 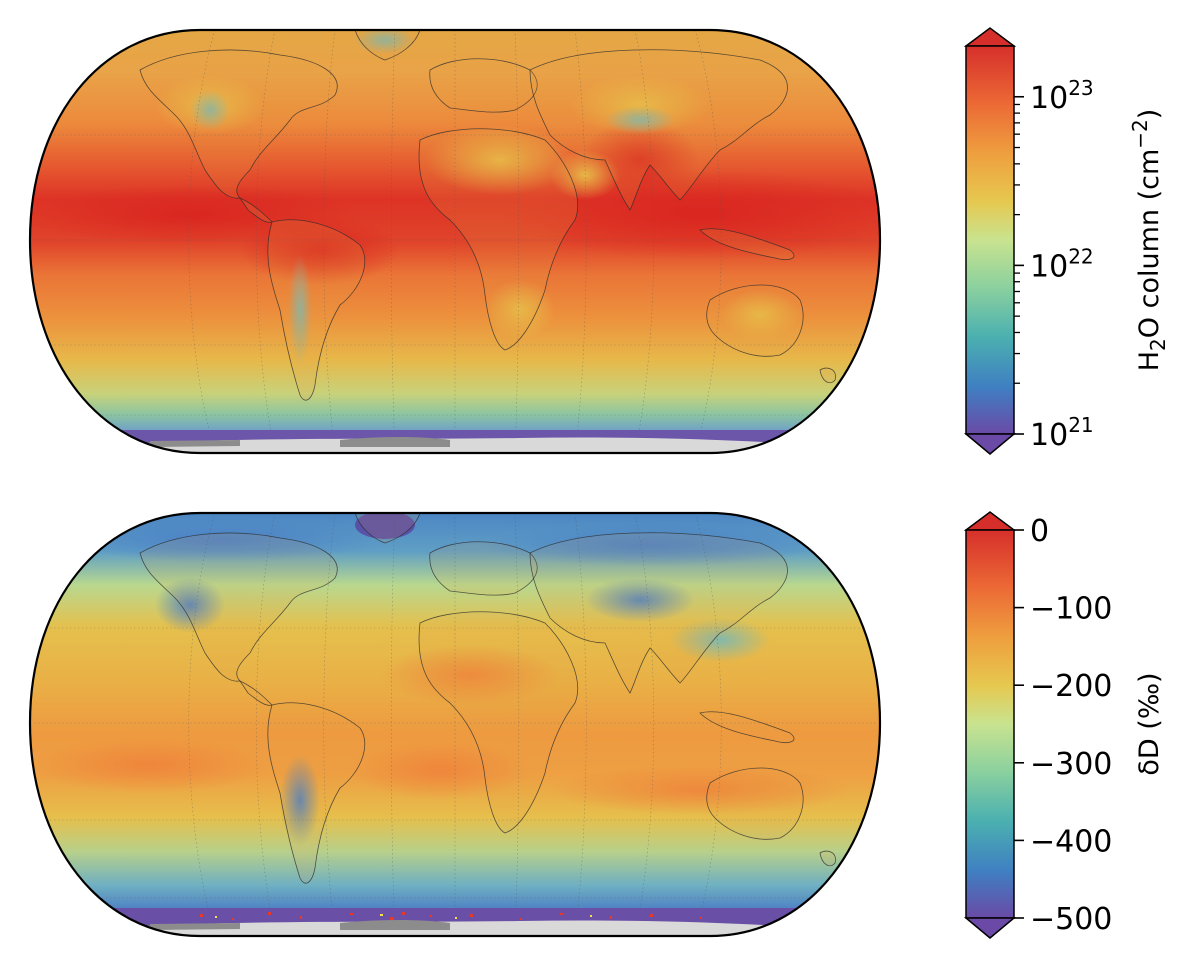 What do you see at coordinates (1071, 841) in the screenshot?
I see `deltaD-tick-label: −400` at bounding box center [1071, 841].